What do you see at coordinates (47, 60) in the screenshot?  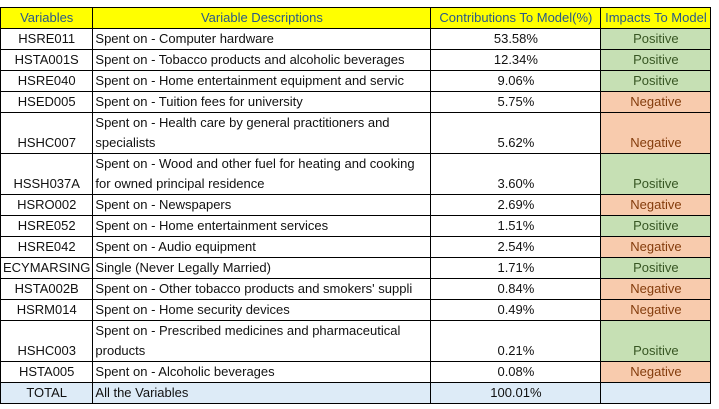 I see `variable-code-cell: HSTA001S` at bounding box center [47, 60].